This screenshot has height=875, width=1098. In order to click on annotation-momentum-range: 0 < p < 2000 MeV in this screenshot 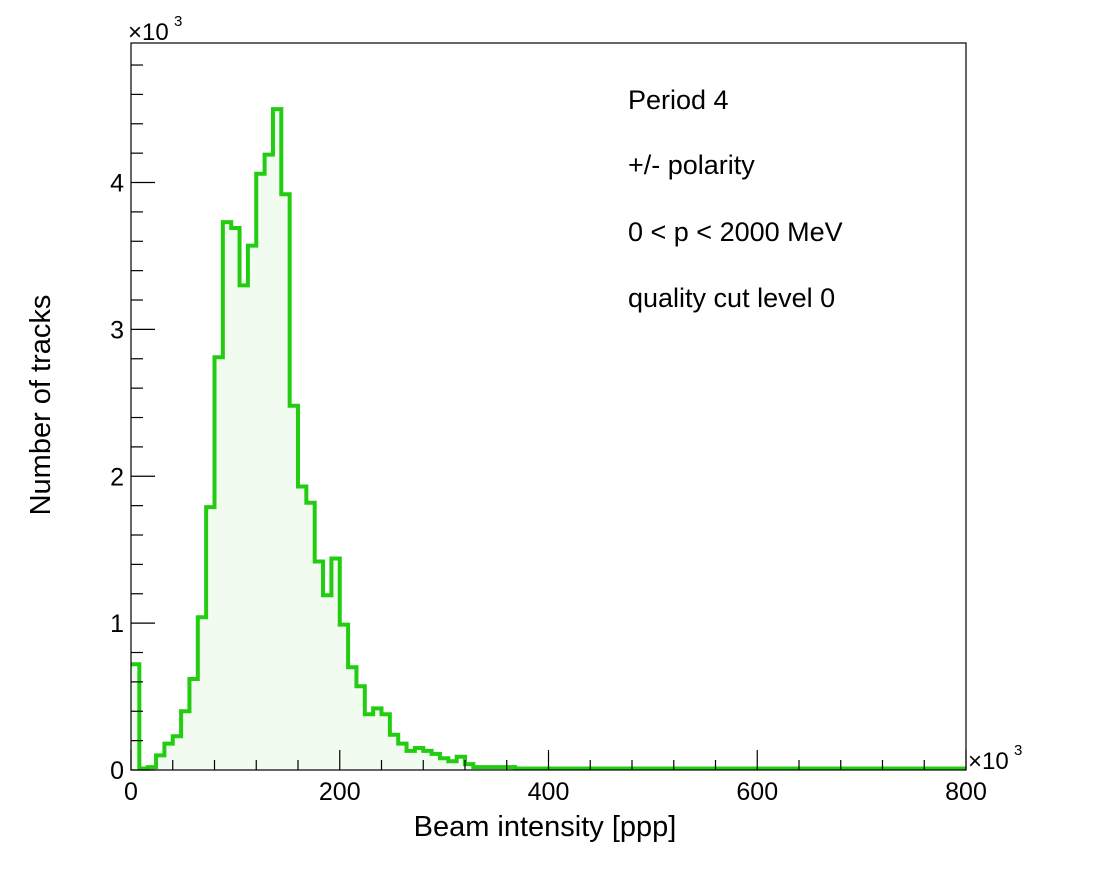, I will do `click(735, 232)`.